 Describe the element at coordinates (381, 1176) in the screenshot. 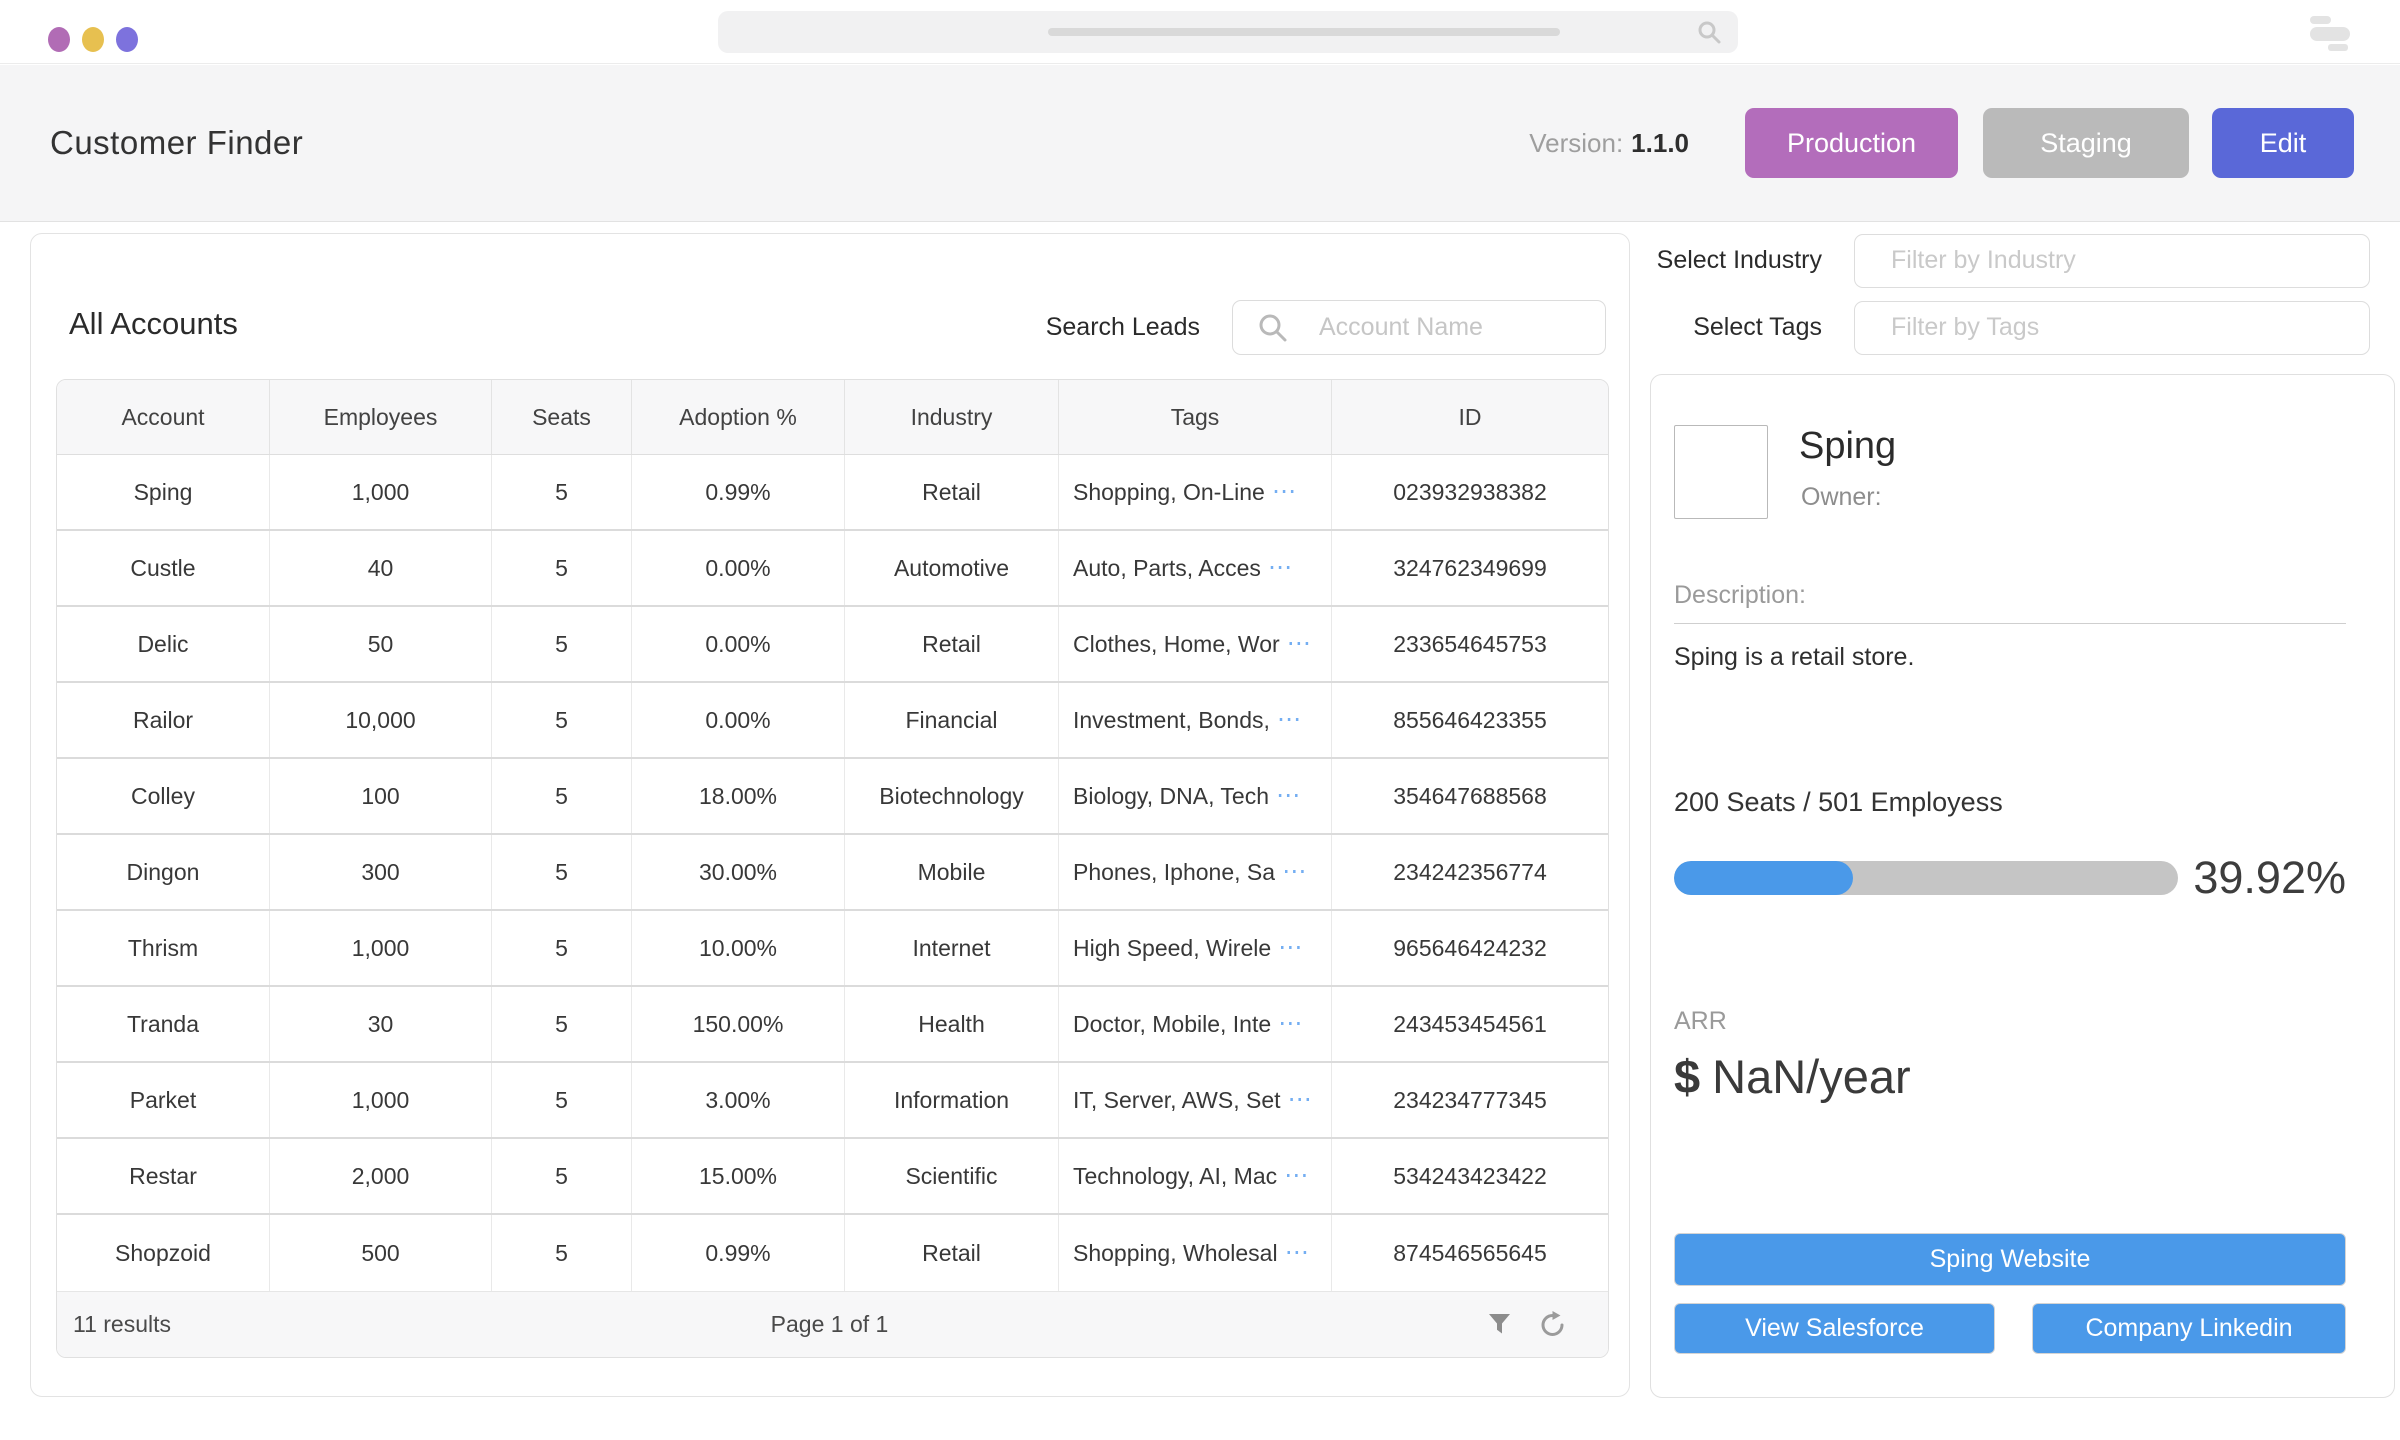

I see `cell-employees: 2,000` at that location.